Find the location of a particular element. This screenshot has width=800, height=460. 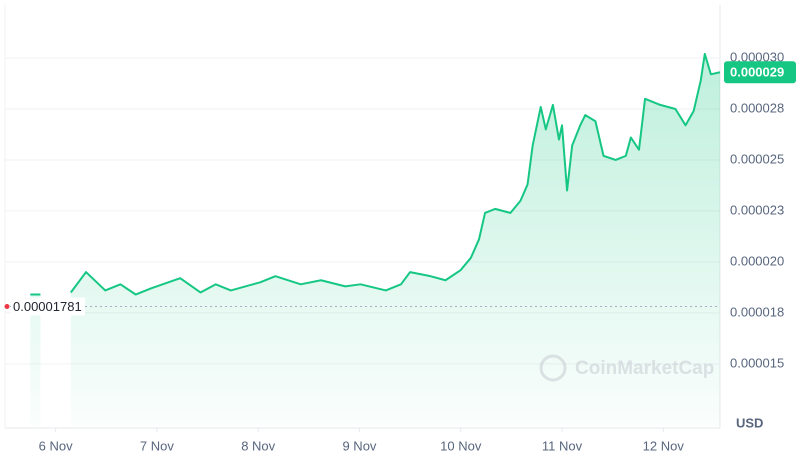

y-tick-label: 0.000025 is located at coordinates (757, 158).